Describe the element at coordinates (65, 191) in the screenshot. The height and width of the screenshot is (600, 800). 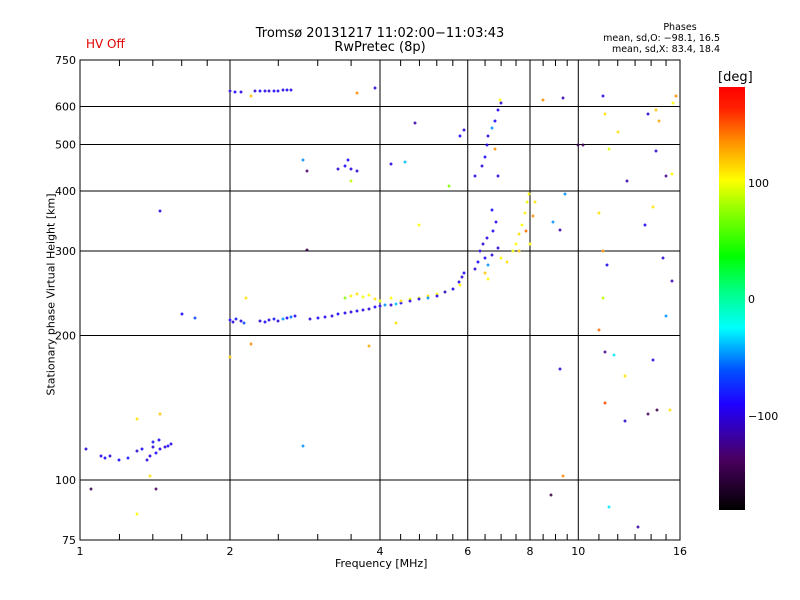
I see `y-tick-label: 400` at that location.